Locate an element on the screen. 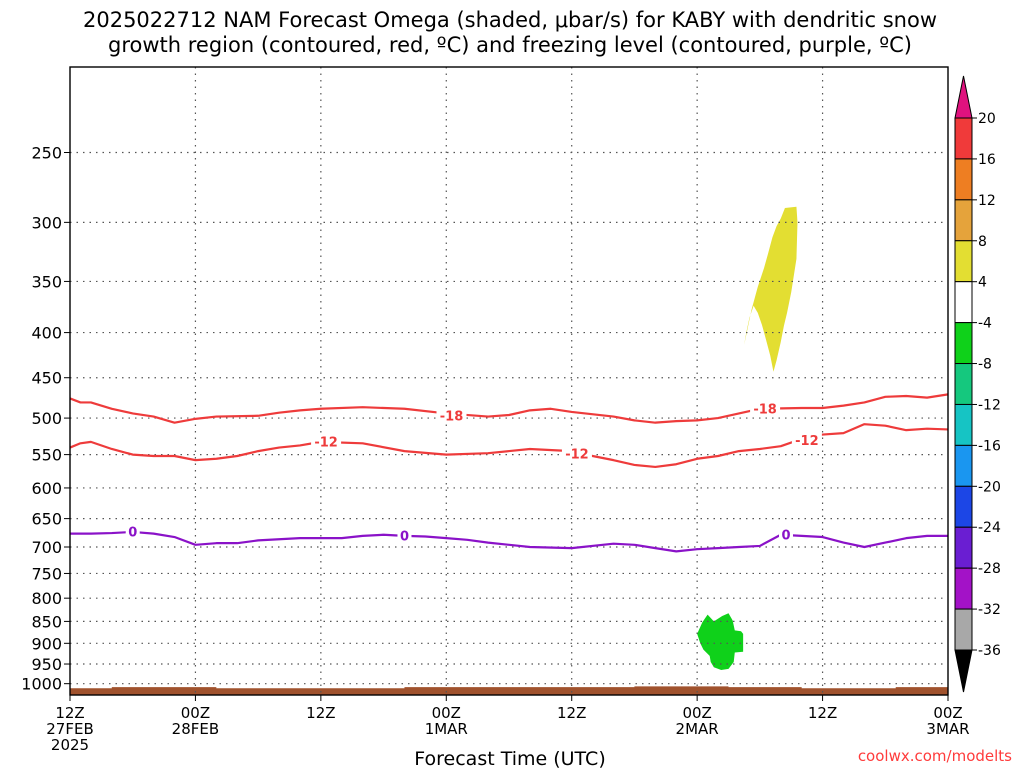  credit-text: coolwx.com/modelts is located at coordinates (935, 756).